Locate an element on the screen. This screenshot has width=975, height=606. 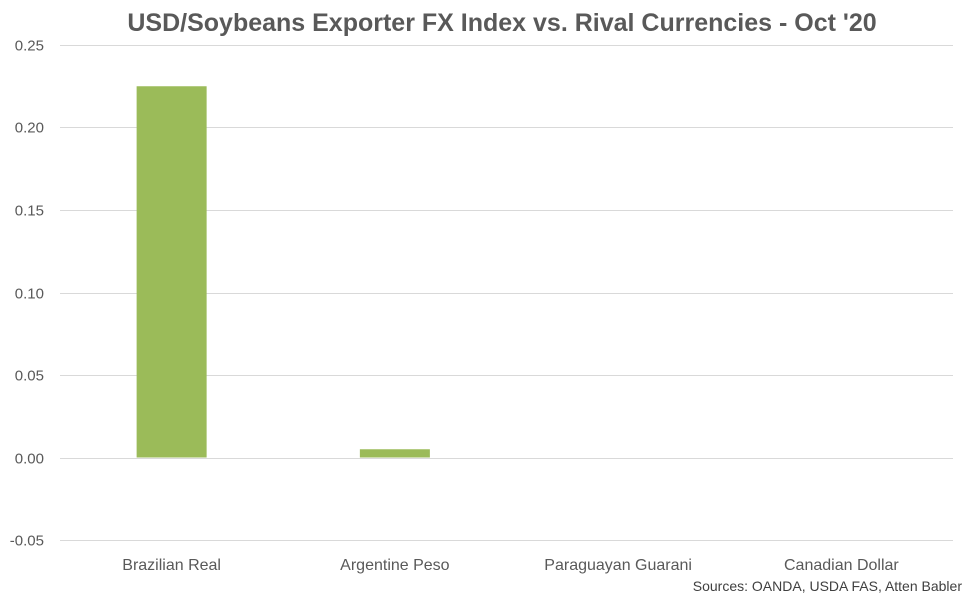
y-tick-label: 0.25 is located at coordinates (29, 46).